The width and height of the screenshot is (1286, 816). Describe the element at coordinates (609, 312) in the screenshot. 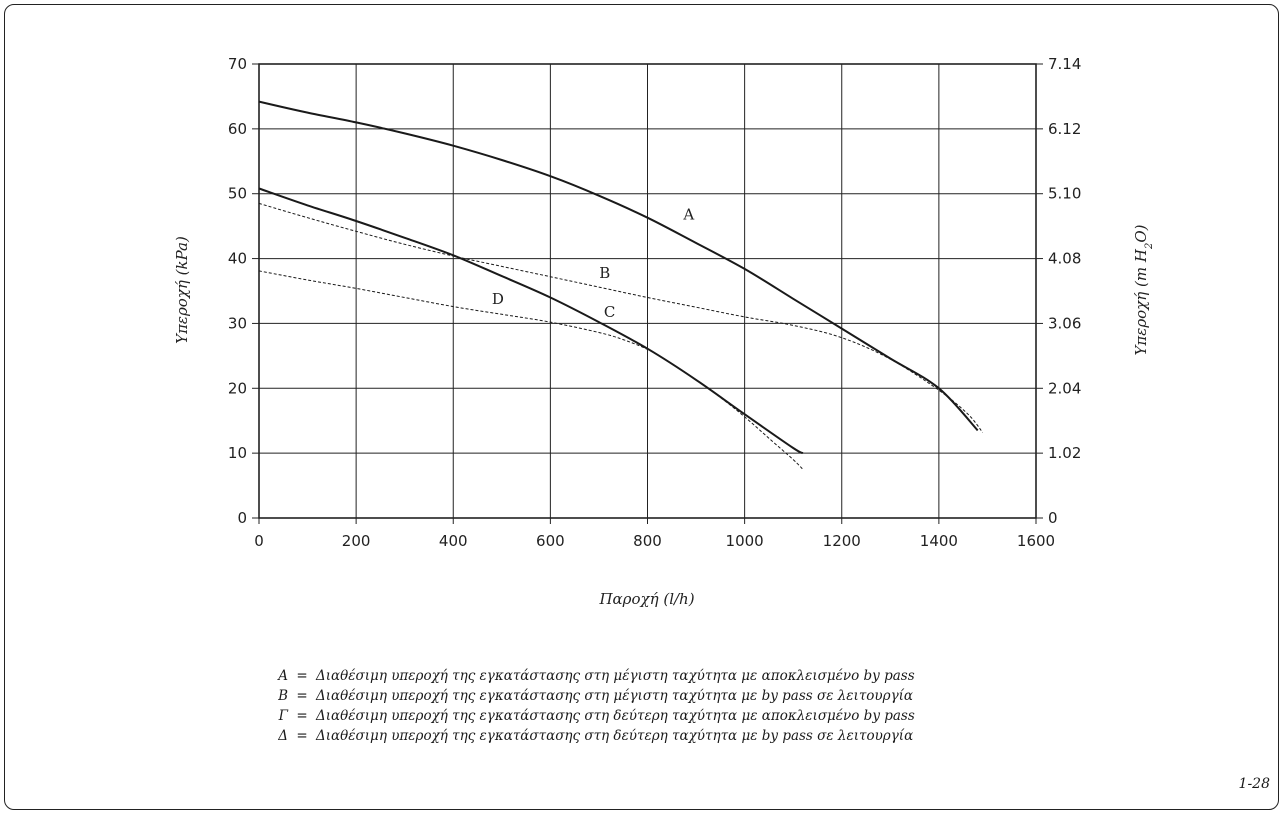

I see `curve-label-c: C` at that location.